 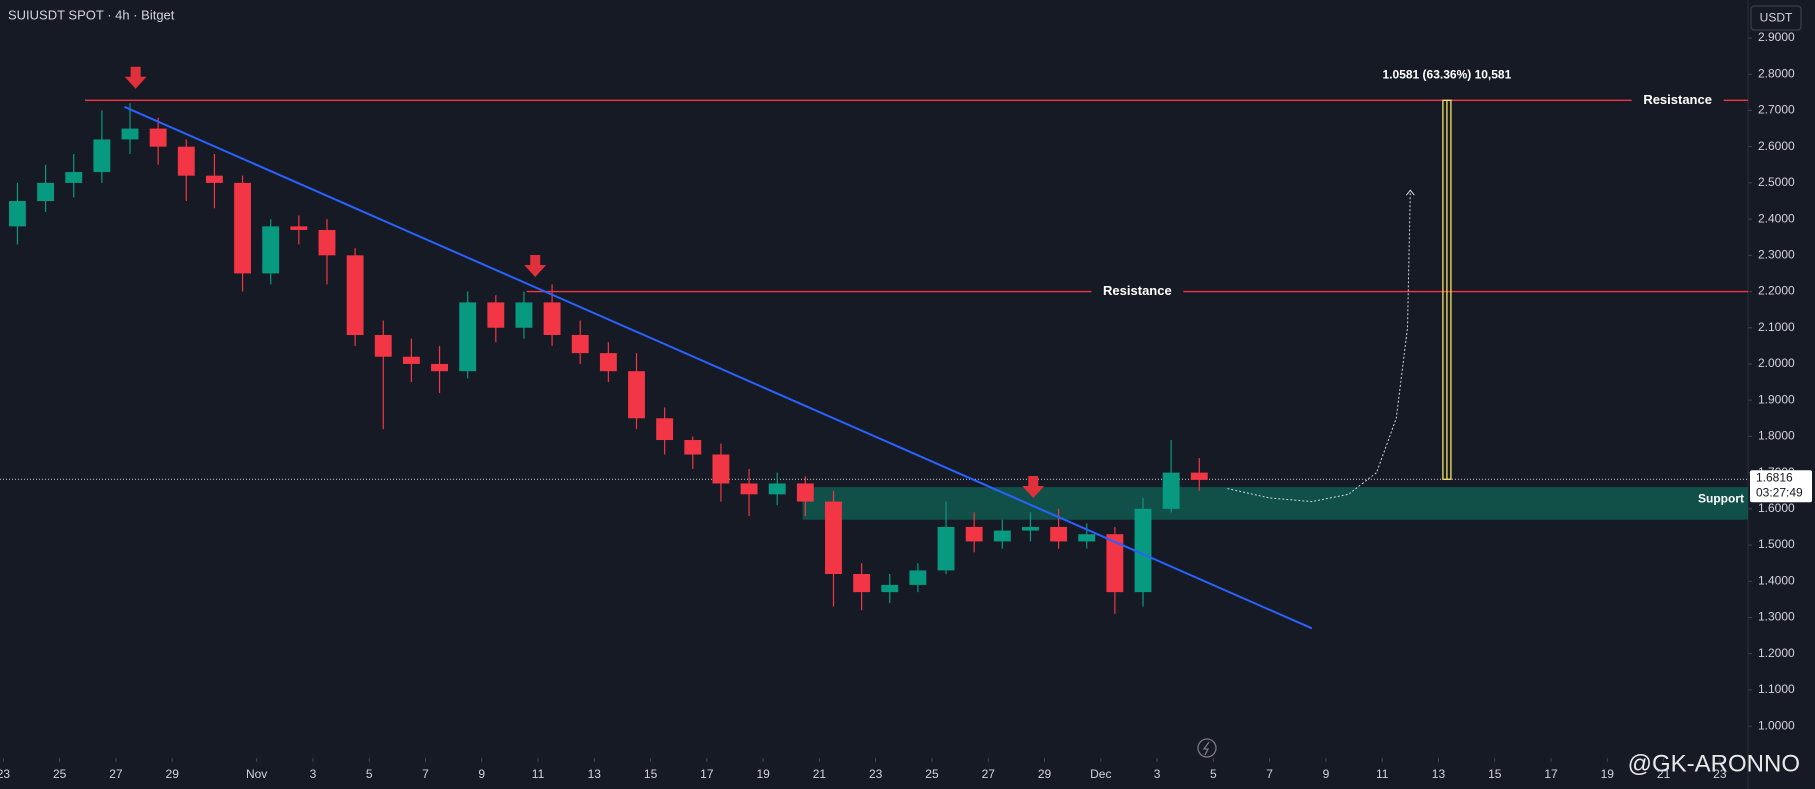 I want to click on y-tick-label: 2.4000, so click(x=1776, y=218).